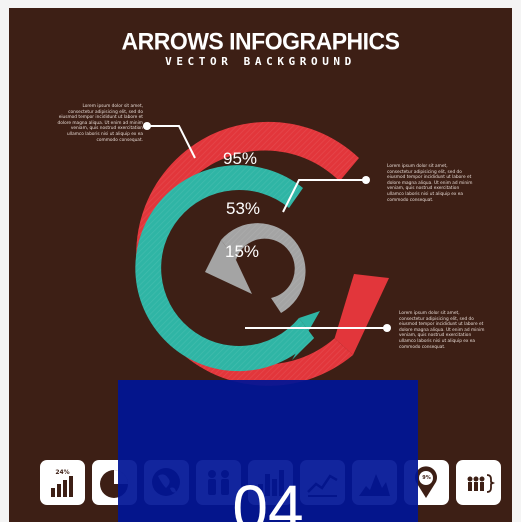 The width and height of the screenshot is (521, 522). I want to click on outer-ring-percent-label: 95%, so click(240, 158).